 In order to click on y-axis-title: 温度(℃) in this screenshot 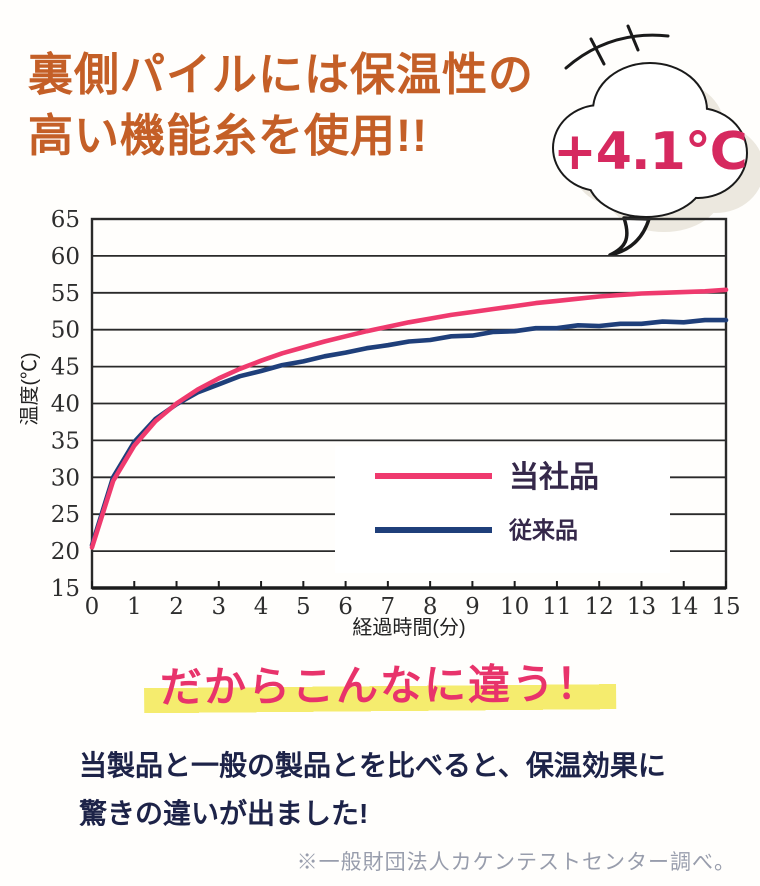, I will do `click(30, 388)`.